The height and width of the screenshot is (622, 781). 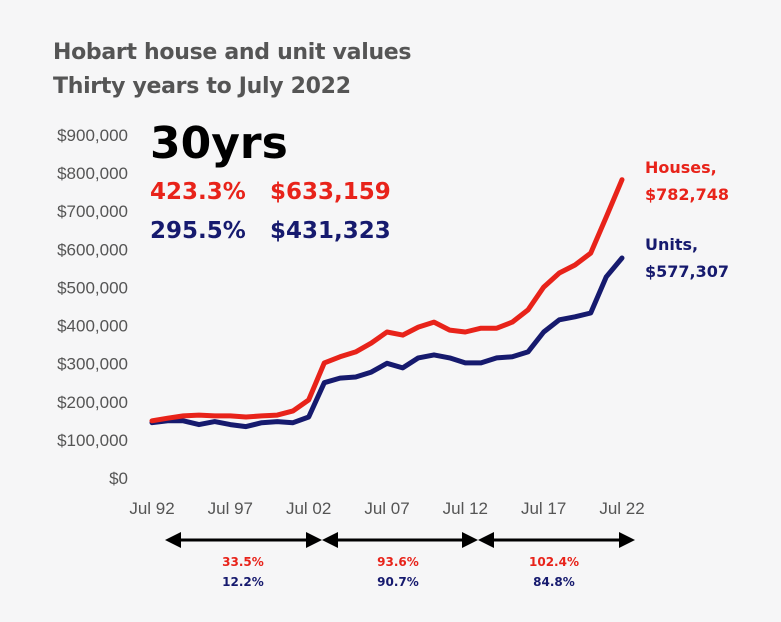 What do you see at coordinates (198, 192) in the screenshot?
I see `houses-growth: 423.3%` at bounding box center [198, 192].